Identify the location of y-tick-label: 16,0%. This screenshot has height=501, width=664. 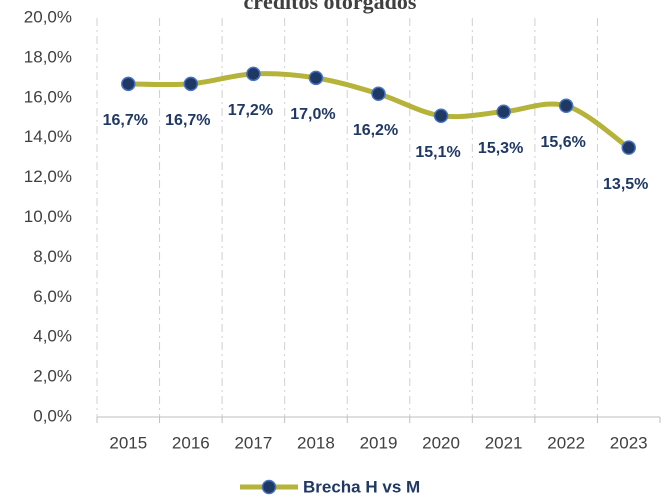
(48, 96).